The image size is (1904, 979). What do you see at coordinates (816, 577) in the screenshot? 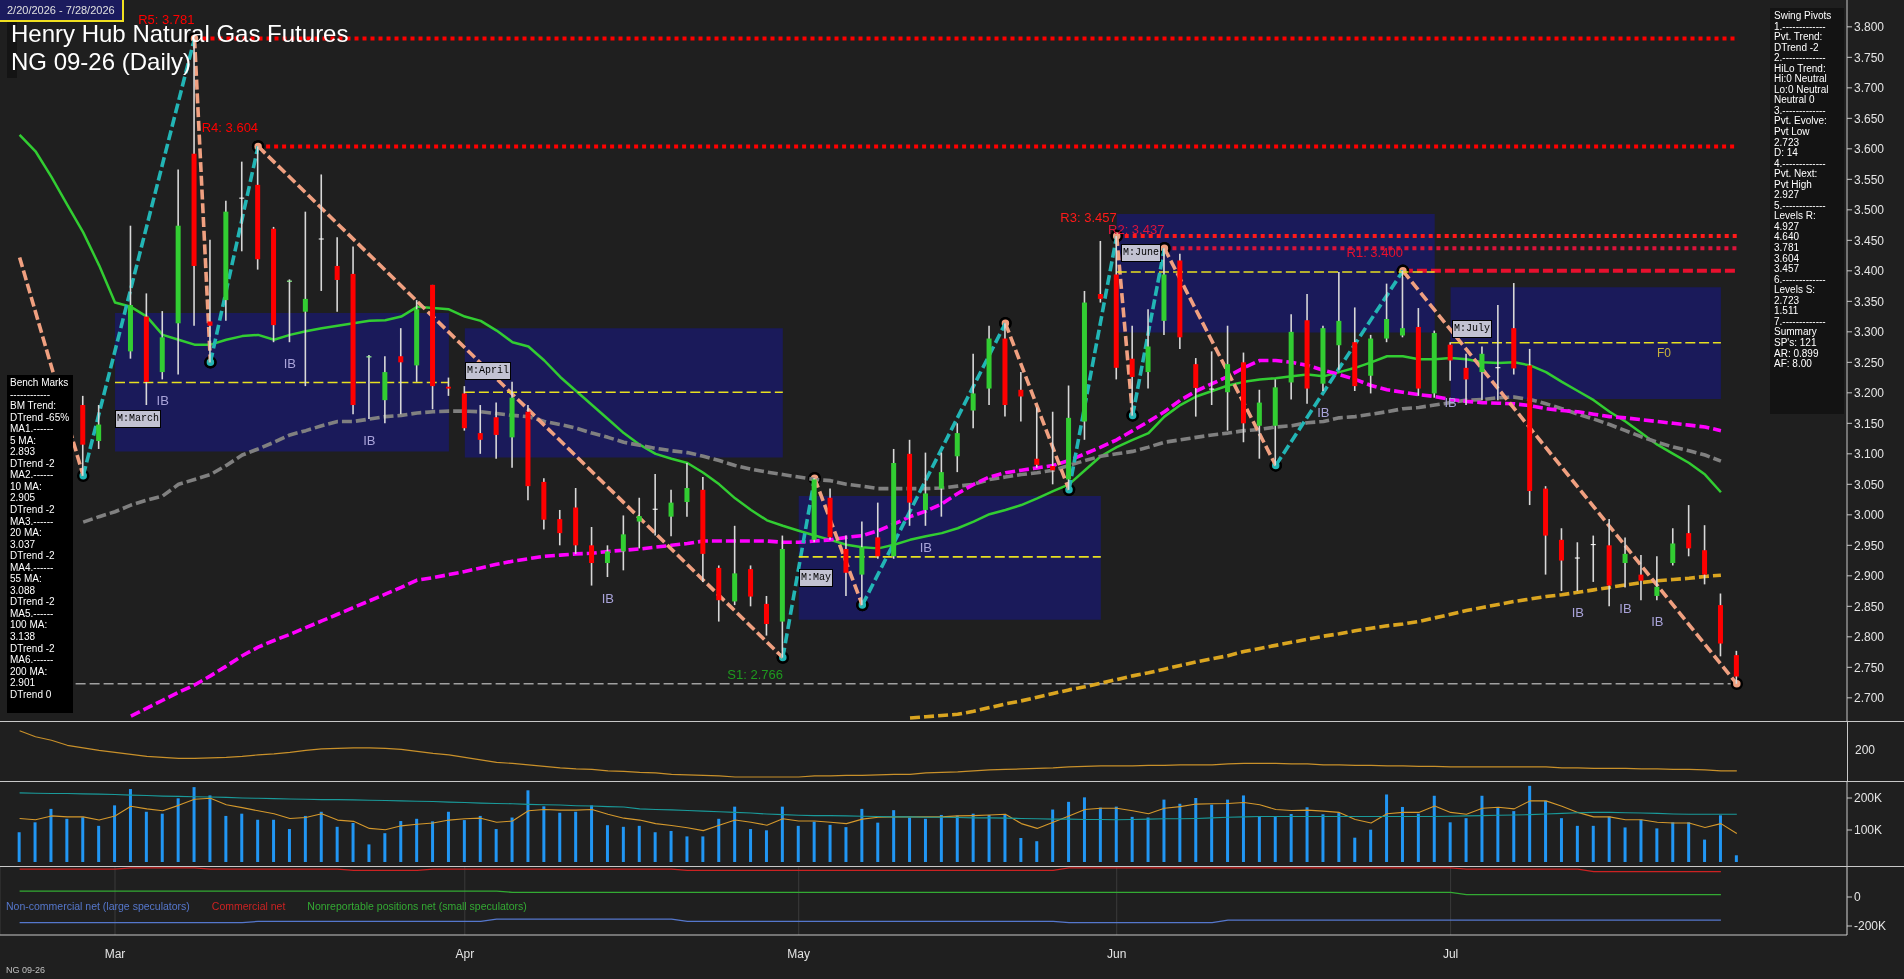
I see `annotation: M:May` at bounding box center [816, 577].